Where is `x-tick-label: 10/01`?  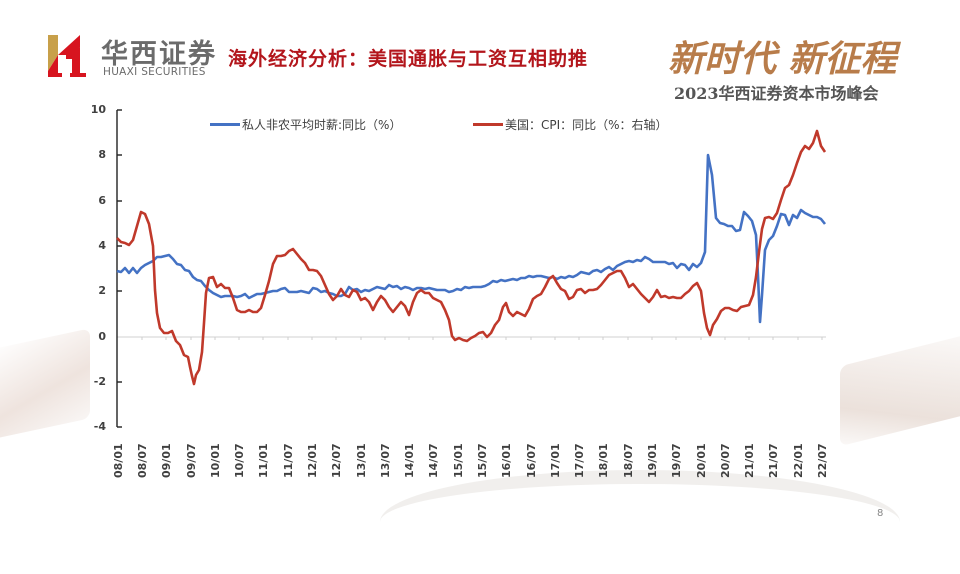 x-tick-label: 10/01 is located at coordinates (215, 460).